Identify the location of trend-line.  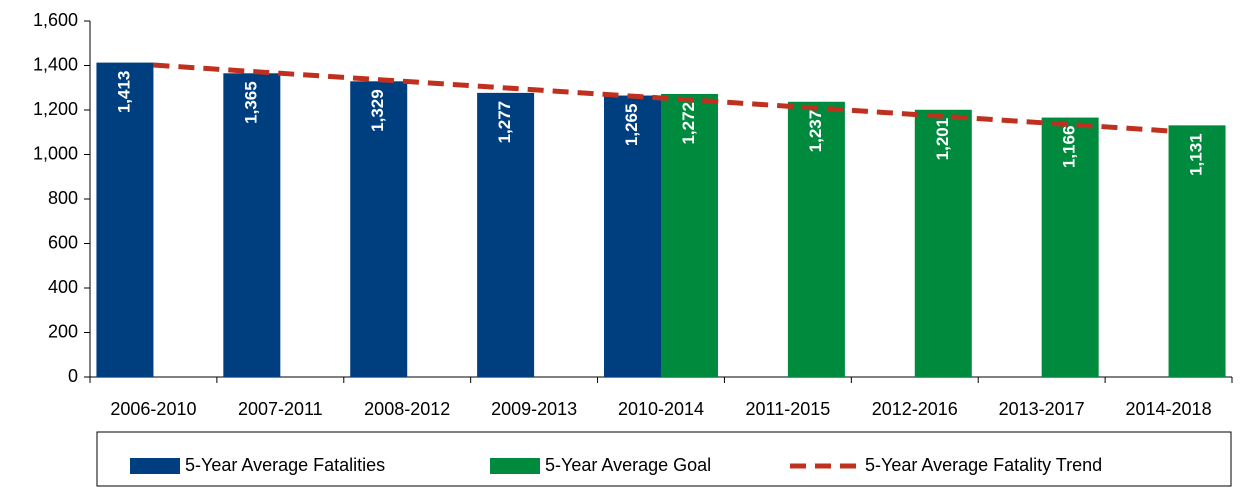
(661, 98).